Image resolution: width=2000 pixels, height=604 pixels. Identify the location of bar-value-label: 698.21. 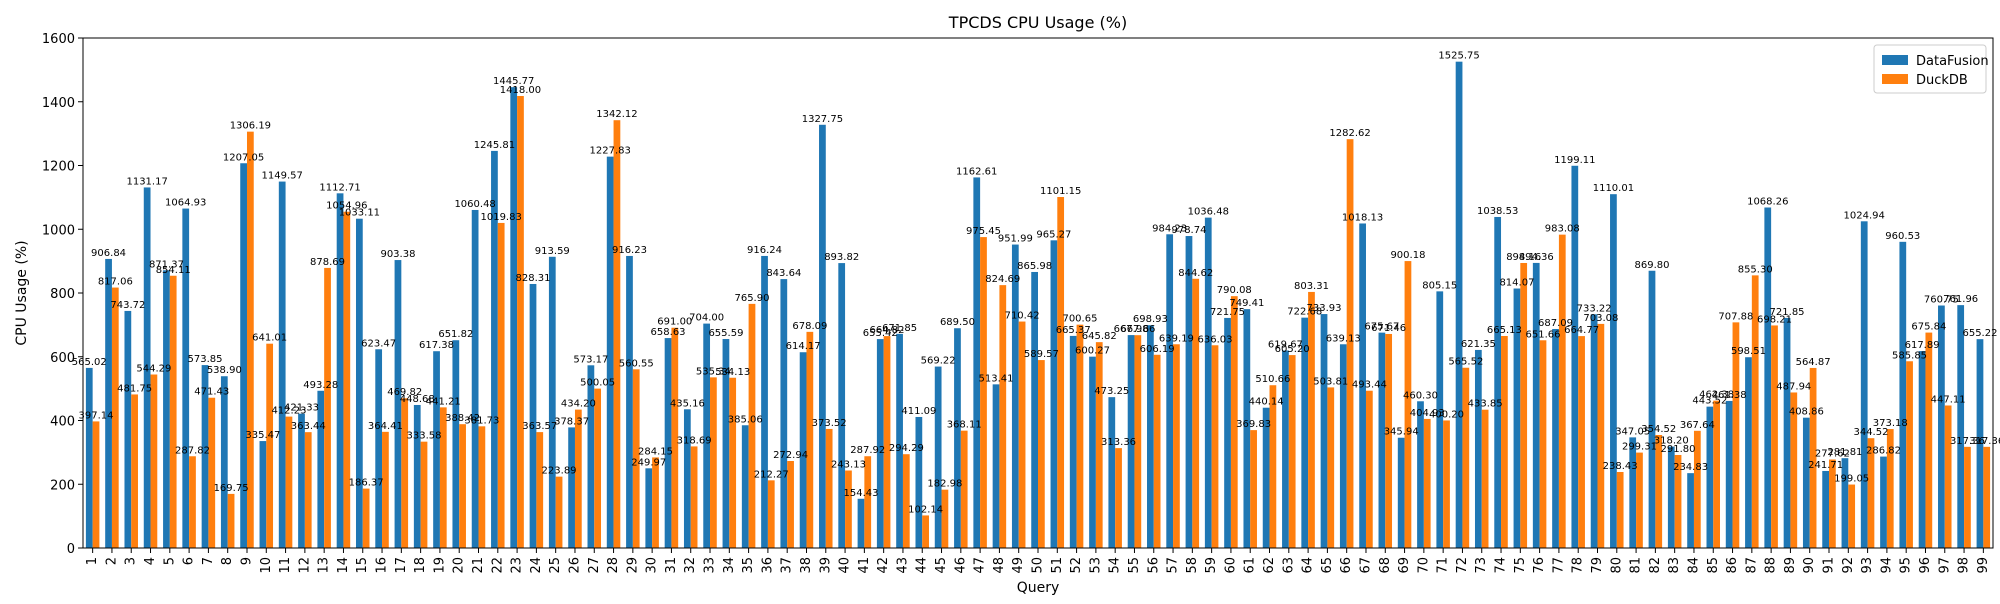
(1774, 319).